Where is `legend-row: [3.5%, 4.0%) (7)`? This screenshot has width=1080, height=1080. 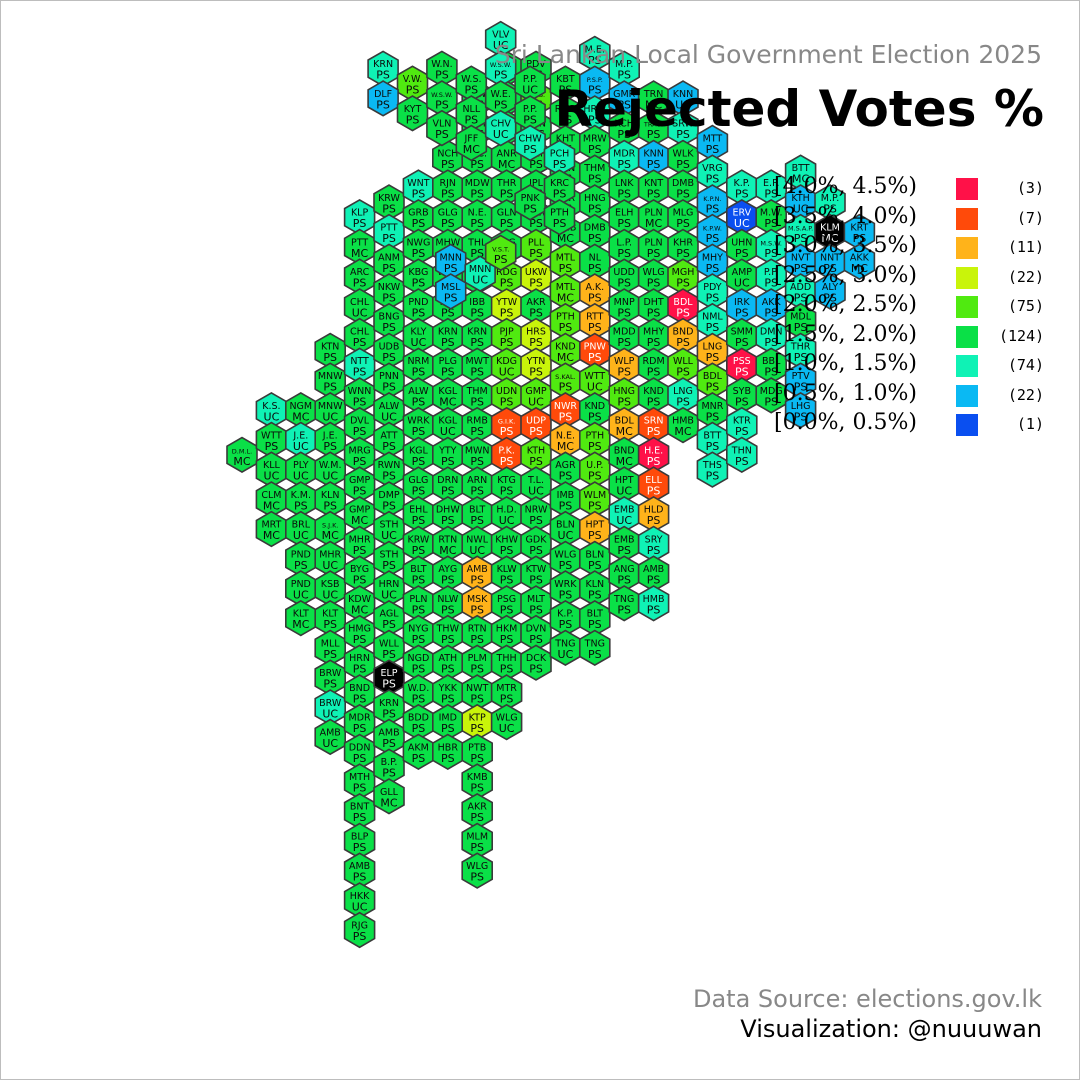
legend-row: [3.5%, 4.0%) (7) is located at coordinates (914, 219).